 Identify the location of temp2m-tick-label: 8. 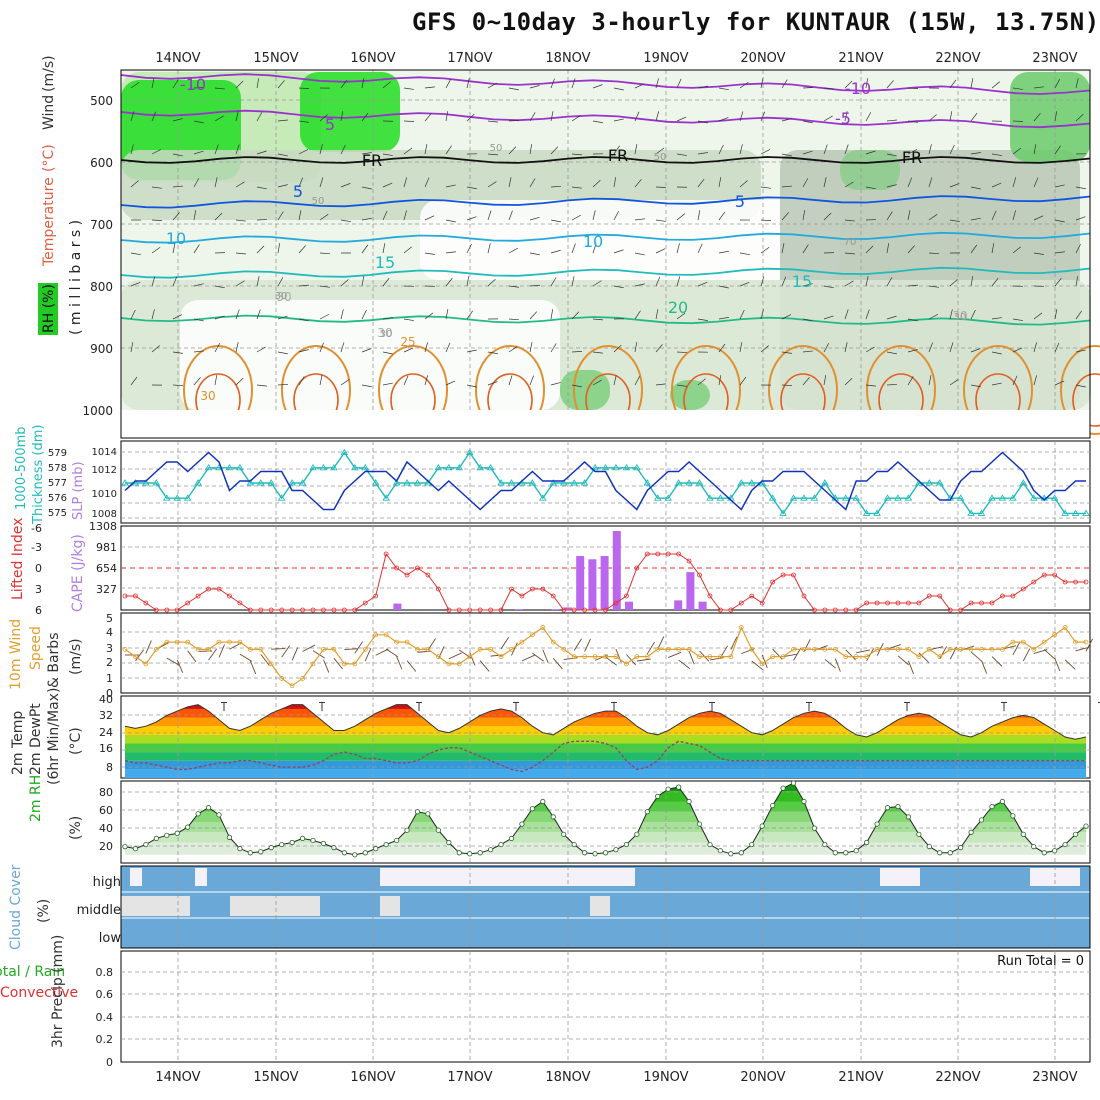
(109, 767).